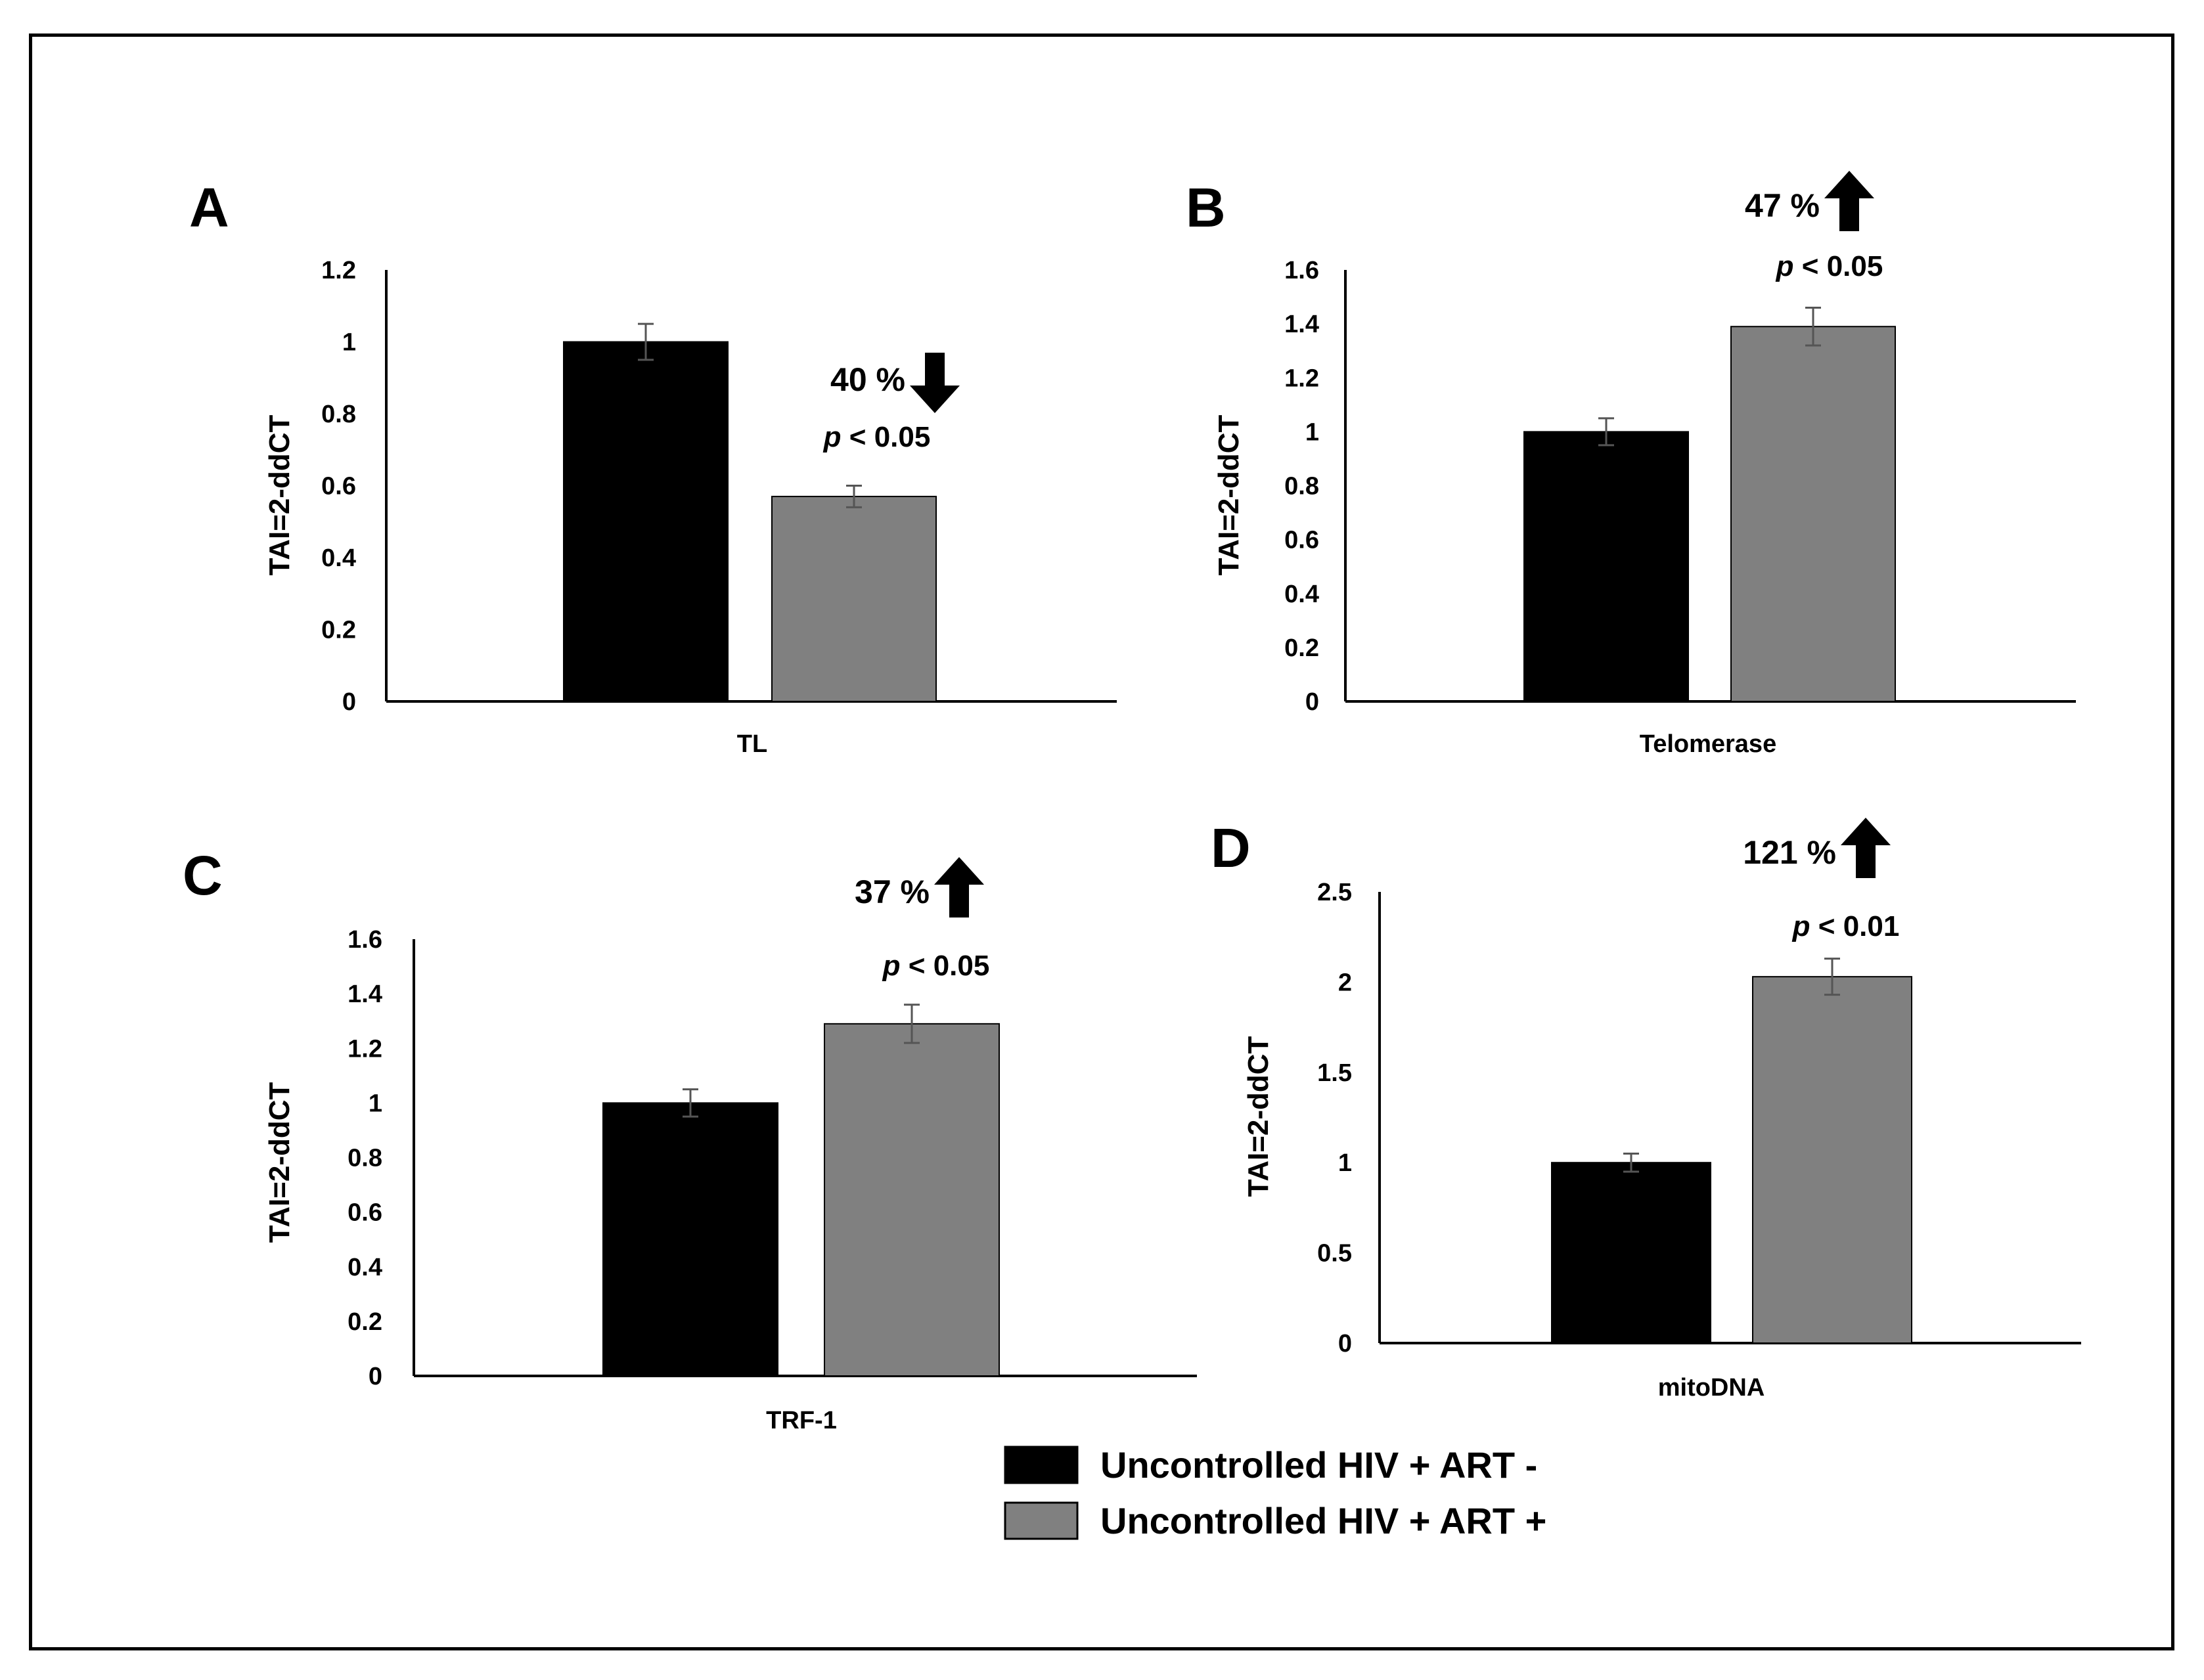 The width and height of the screenshot is (2204, 1680). What do you see at coordinates (1231, 848) in the screenshot?
I see `panel-label: D` at bounding box center [1231, 848].